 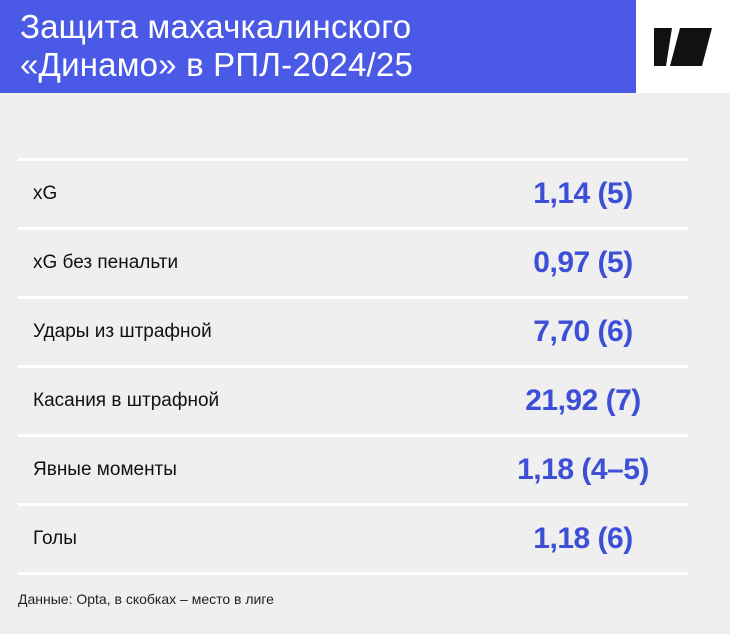 What do you see at coordinates (353, 539) in the screenshot?
I see `table-row: Голы 1,18 (6)` at bounding box center [353, 539].